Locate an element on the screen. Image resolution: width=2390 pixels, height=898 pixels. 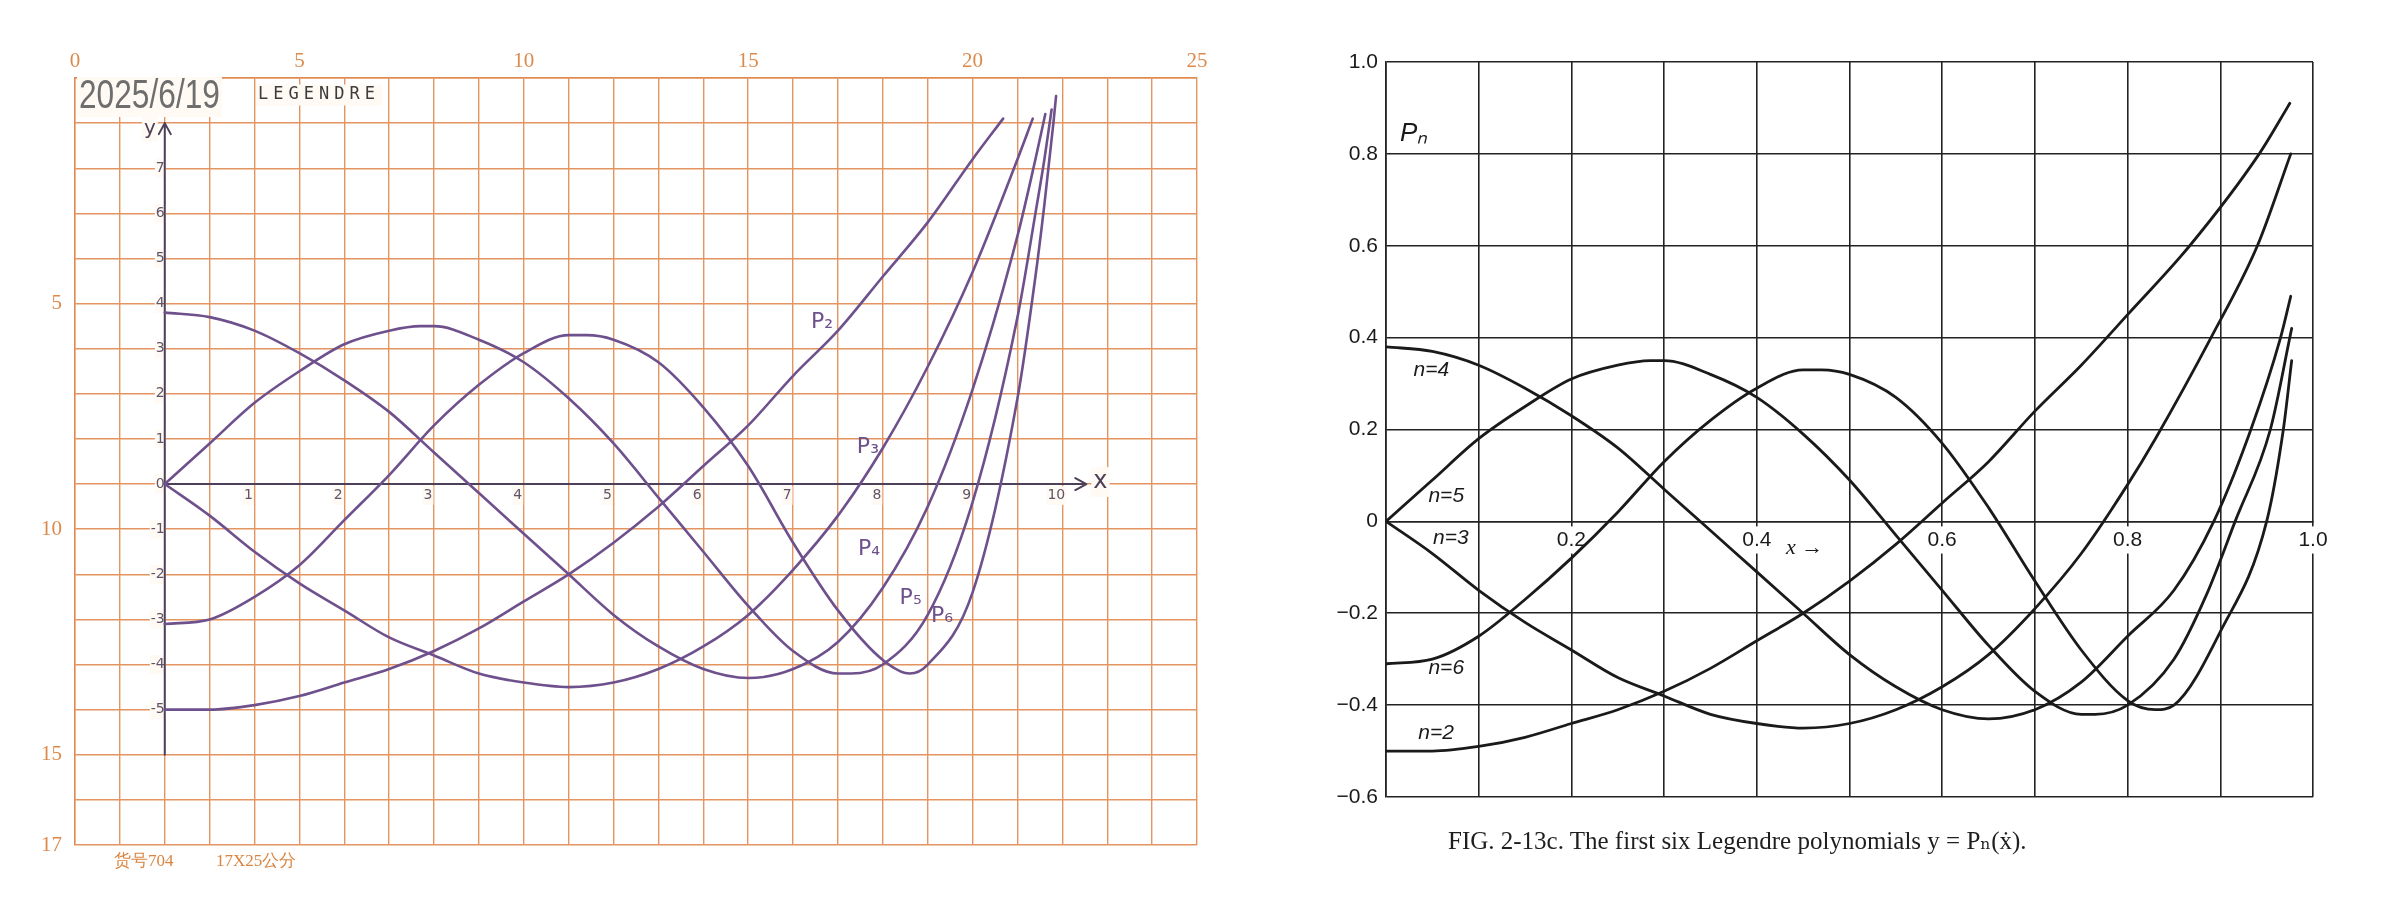
y-tick-label: 4 is located at coordinates (160, 302).